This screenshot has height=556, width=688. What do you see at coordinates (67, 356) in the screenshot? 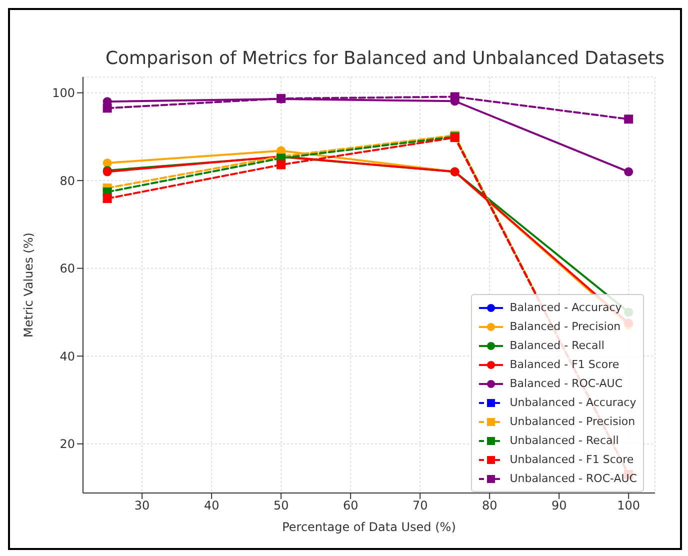
I see `y-tick-label: 40` at bounding box center [67, 356].